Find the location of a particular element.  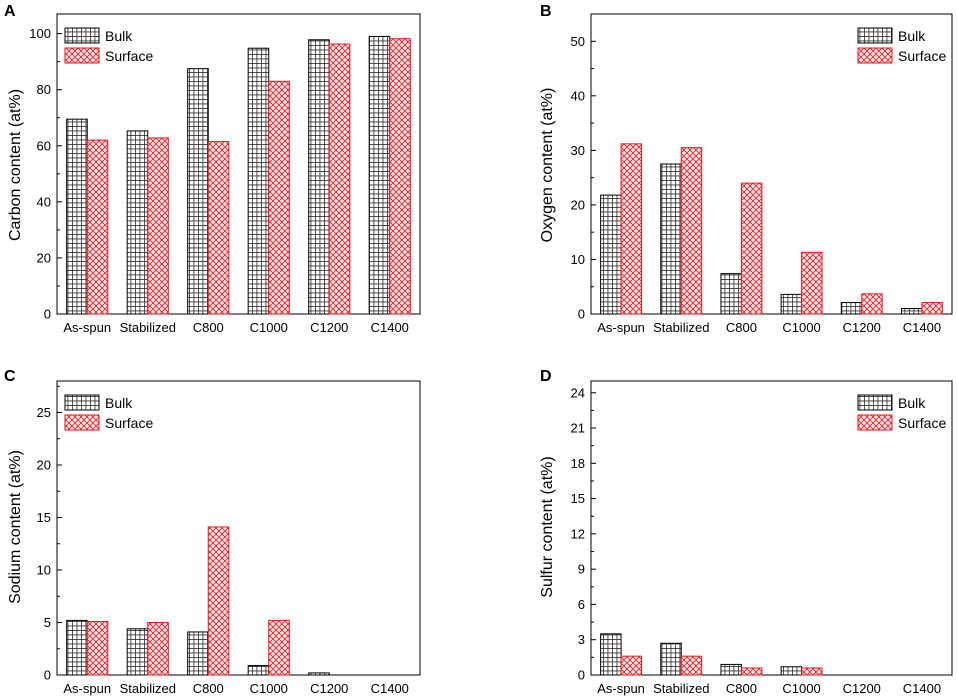

y-axis-title: Sodium content (at%) is located at coordinates (15, 527).